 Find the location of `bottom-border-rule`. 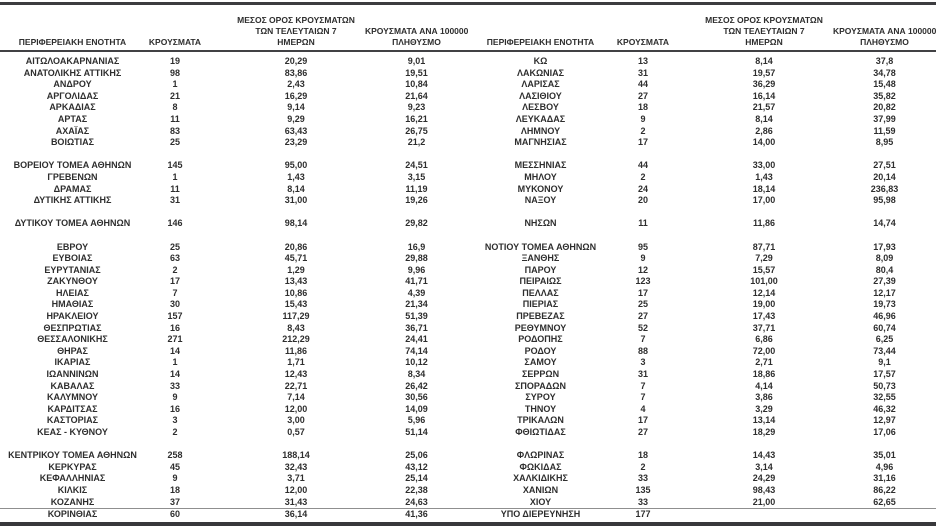

bottom-border-rule is located at coordinates (468, 524).